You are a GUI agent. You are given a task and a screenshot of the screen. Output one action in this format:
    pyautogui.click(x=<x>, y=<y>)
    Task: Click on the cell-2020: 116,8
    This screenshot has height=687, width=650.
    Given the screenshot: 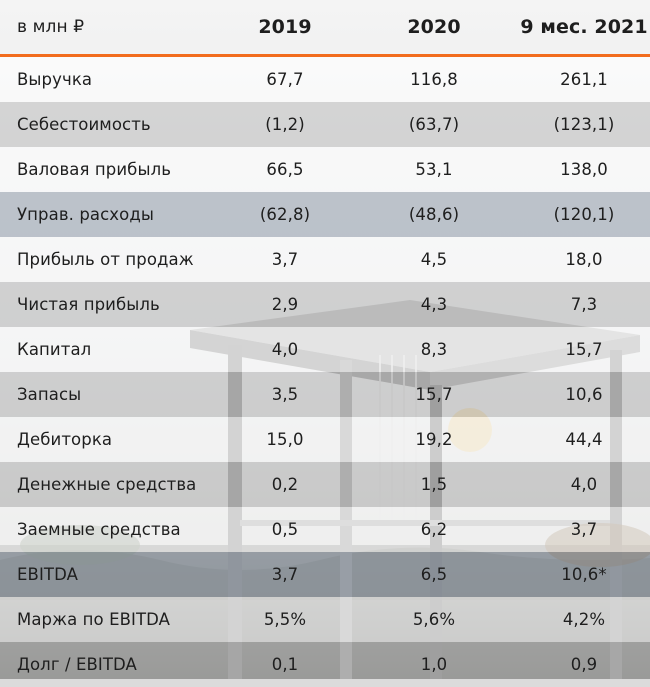 What is the action you would take?
    pyautogui.click(x=434, y=79)
    